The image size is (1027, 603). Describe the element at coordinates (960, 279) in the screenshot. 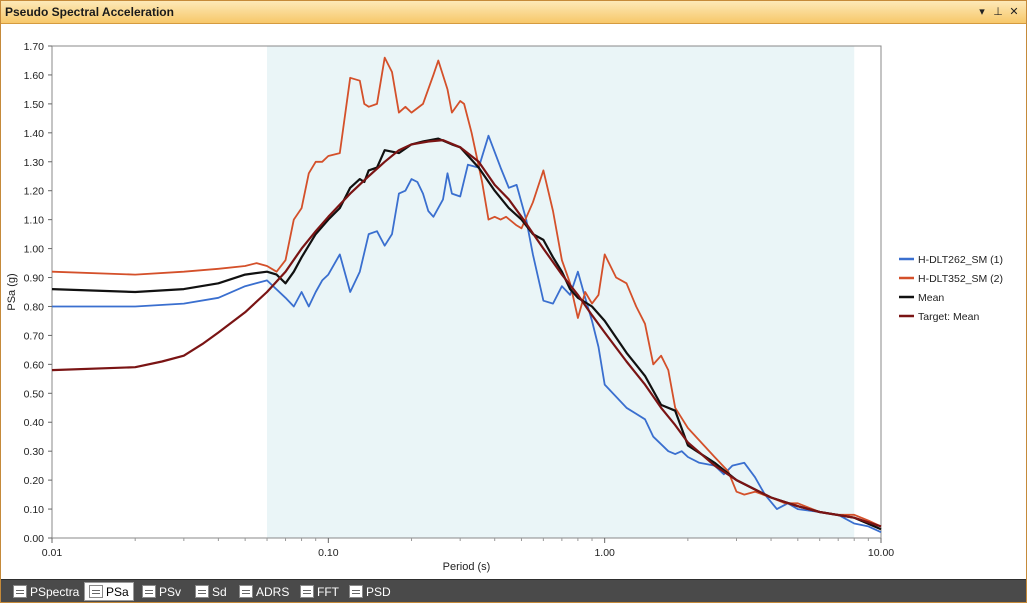

I see `legend-entry: H-DLT352_SM (2)` at that location.